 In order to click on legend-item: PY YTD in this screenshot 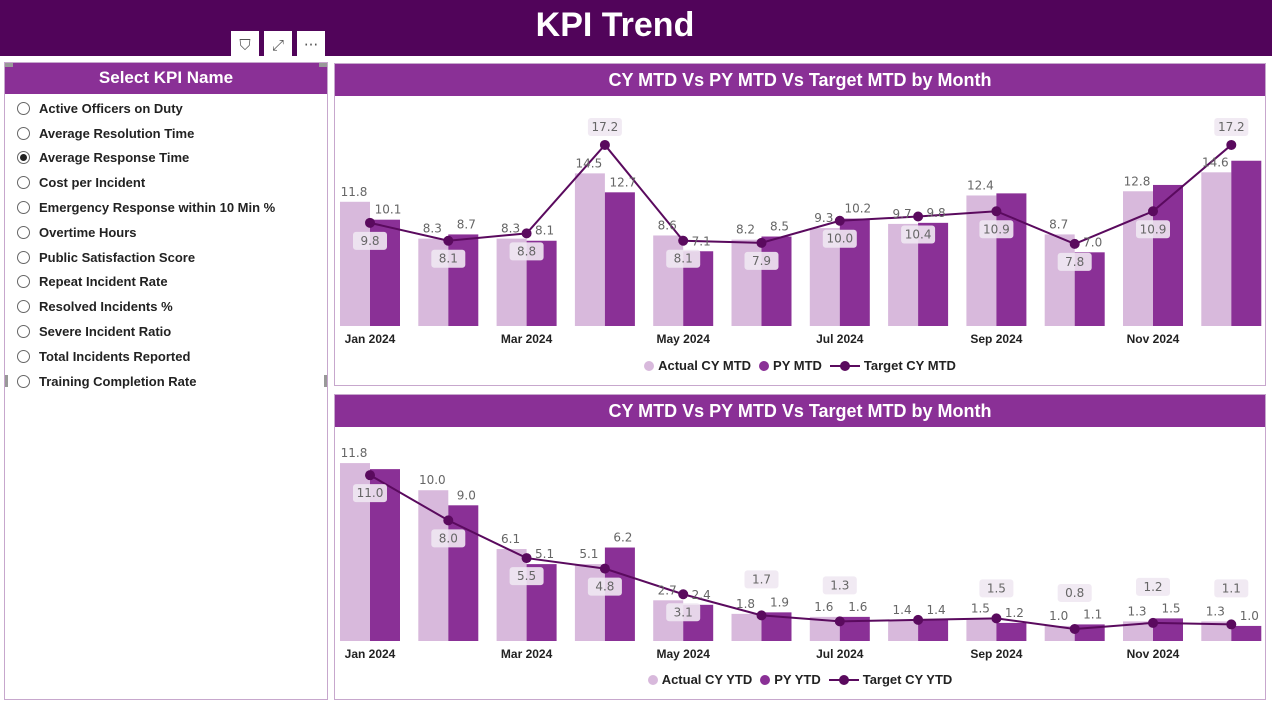, I will do `click(790, 679)`.